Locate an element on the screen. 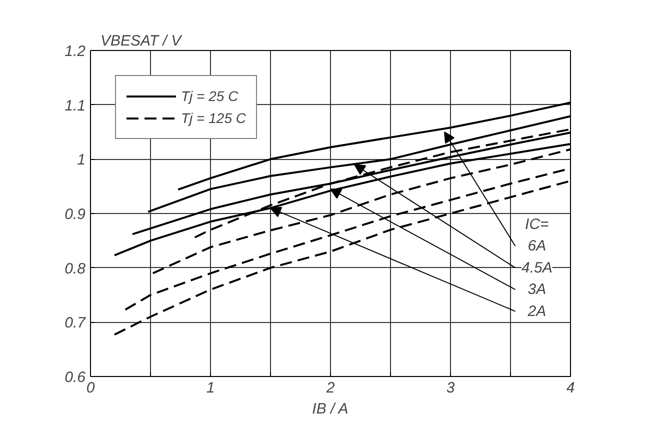 This screenshot has height=428, width=656. legend-label: Tj = 25 C is located at coordinates (209, 96).